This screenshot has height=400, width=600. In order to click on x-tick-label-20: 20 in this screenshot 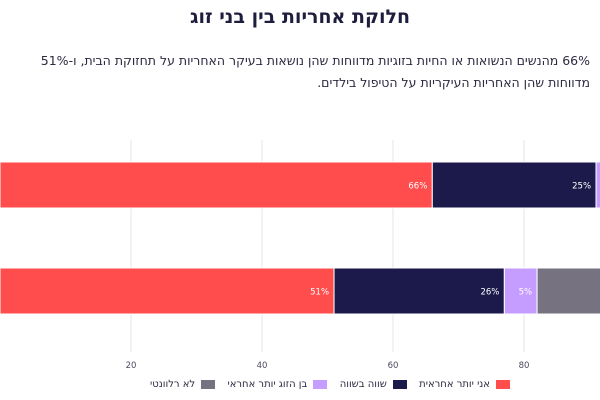, I will do `click(131, 365)`.